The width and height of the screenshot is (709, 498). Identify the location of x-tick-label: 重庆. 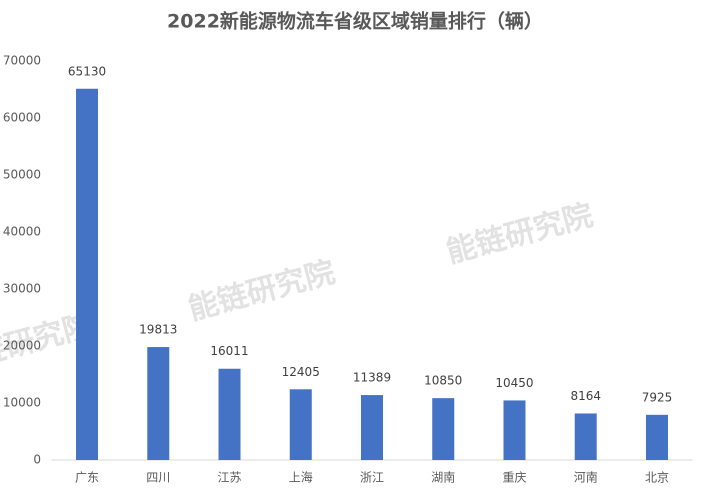
(514, 478).